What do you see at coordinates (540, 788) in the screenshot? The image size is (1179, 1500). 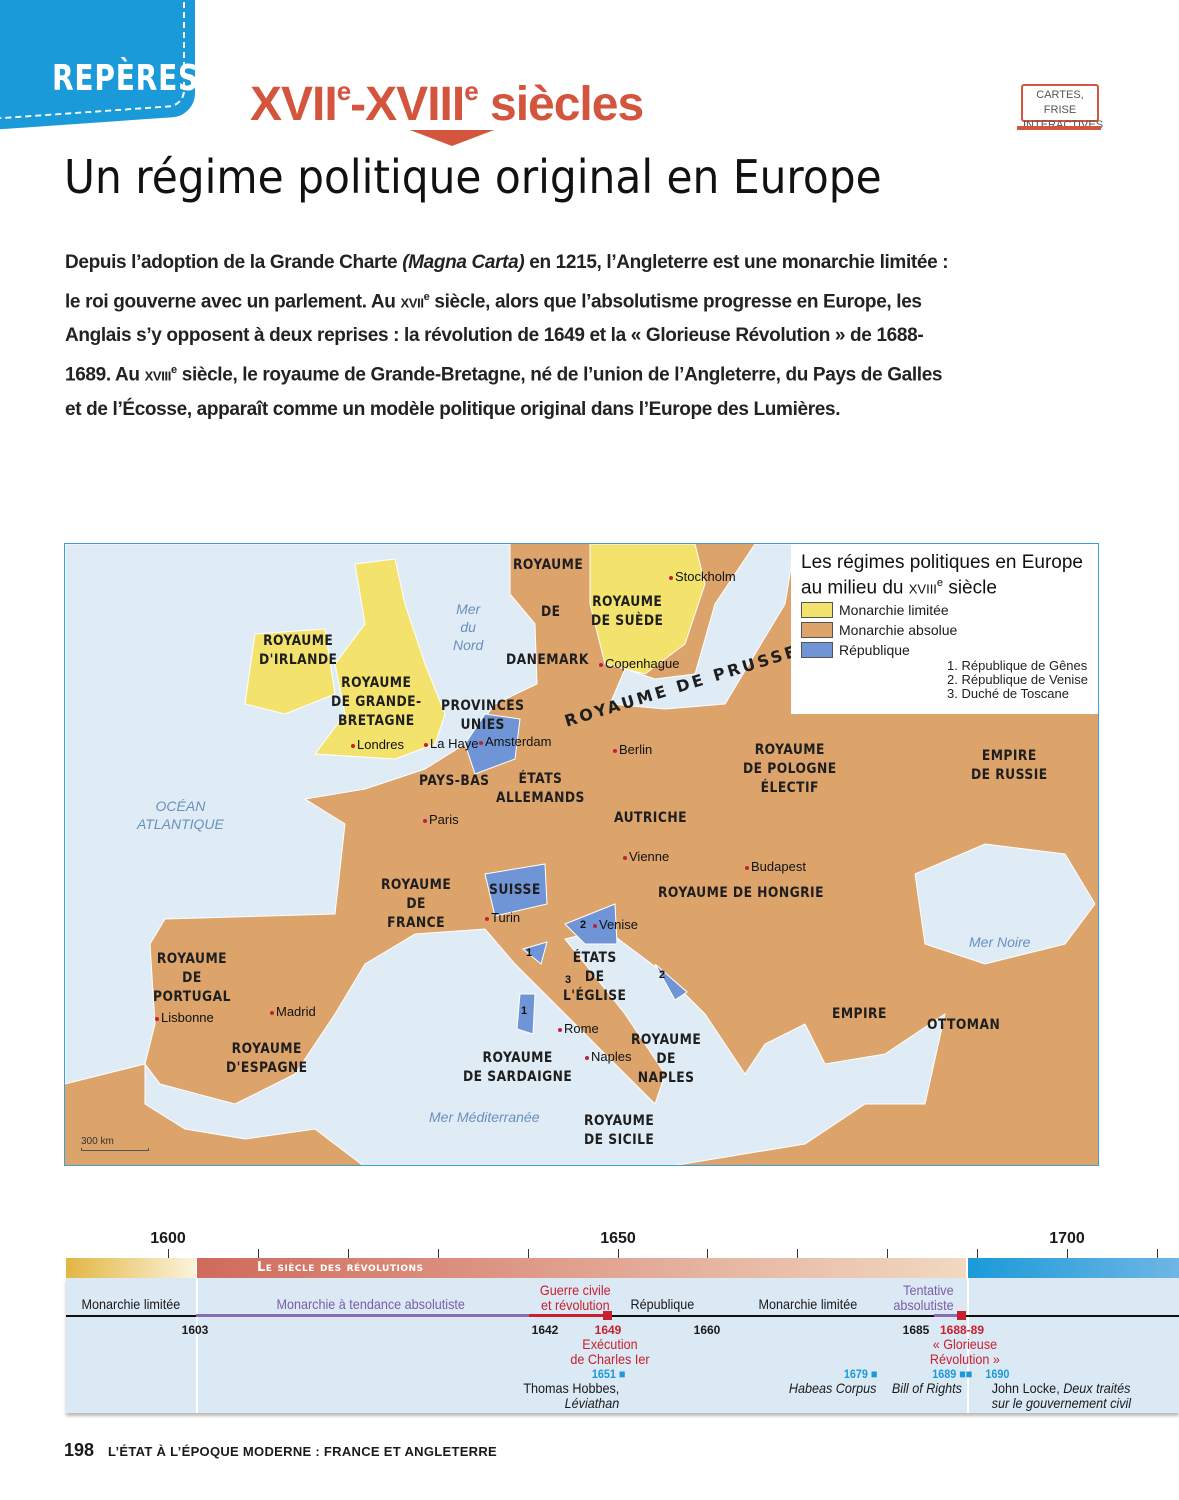 I see `map-label: ÉTATS ALLEMANDS` at bounding box center [540, 788].